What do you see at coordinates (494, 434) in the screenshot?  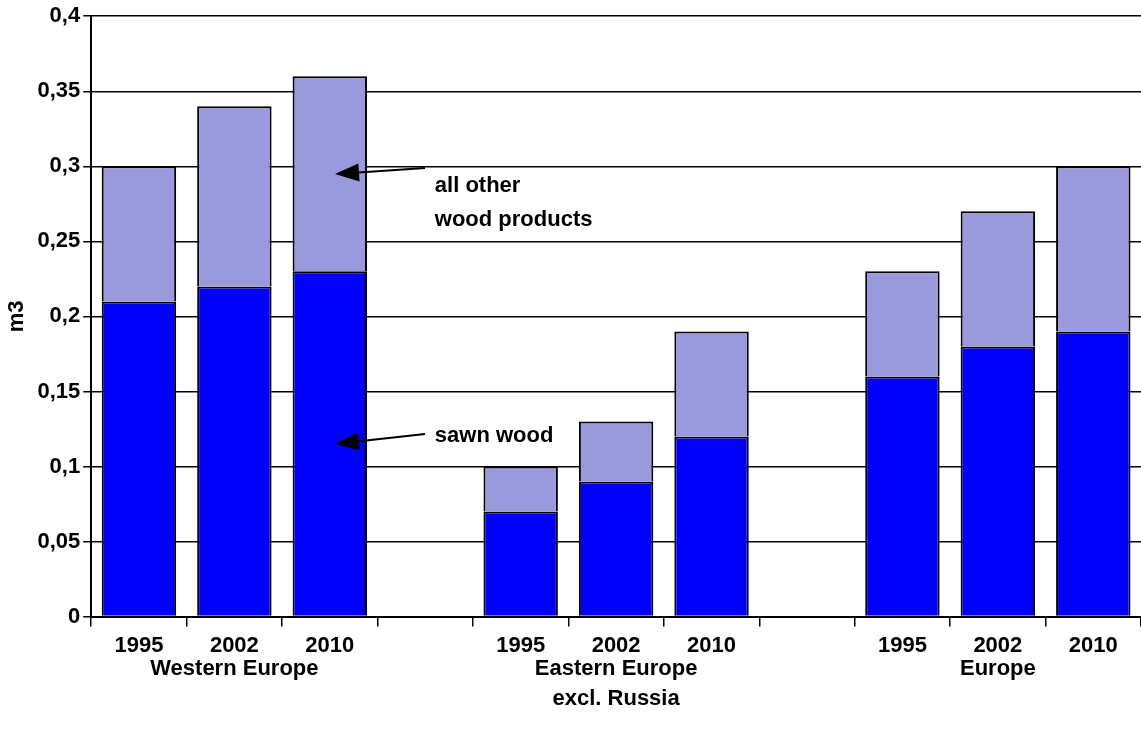 I see `text: sawn wood` at bounding box center [494, 434].